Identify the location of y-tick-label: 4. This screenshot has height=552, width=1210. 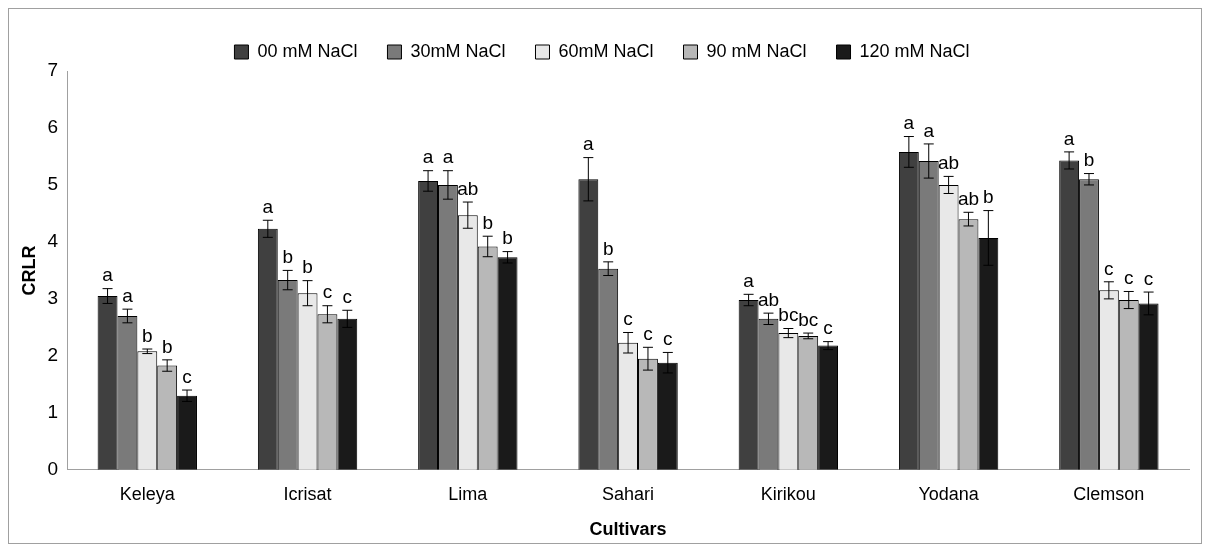
(53, 241).